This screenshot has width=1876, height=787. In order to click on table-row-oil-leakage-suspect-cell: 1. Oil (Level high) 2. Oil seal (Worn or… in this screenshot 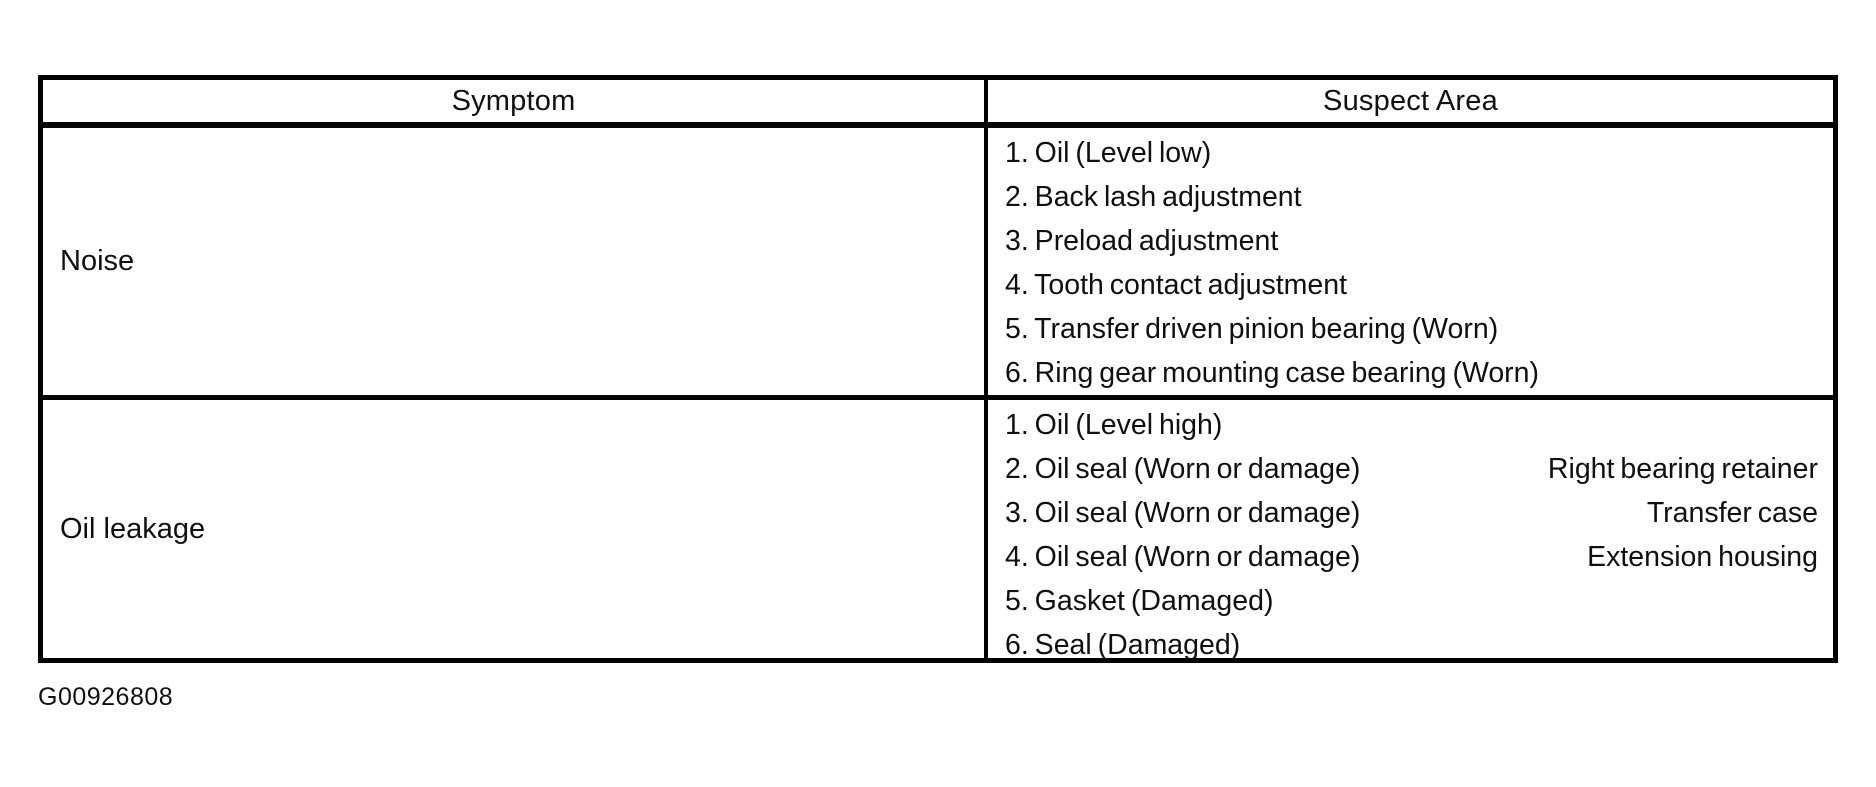, I will do `click(1410, 529)`.